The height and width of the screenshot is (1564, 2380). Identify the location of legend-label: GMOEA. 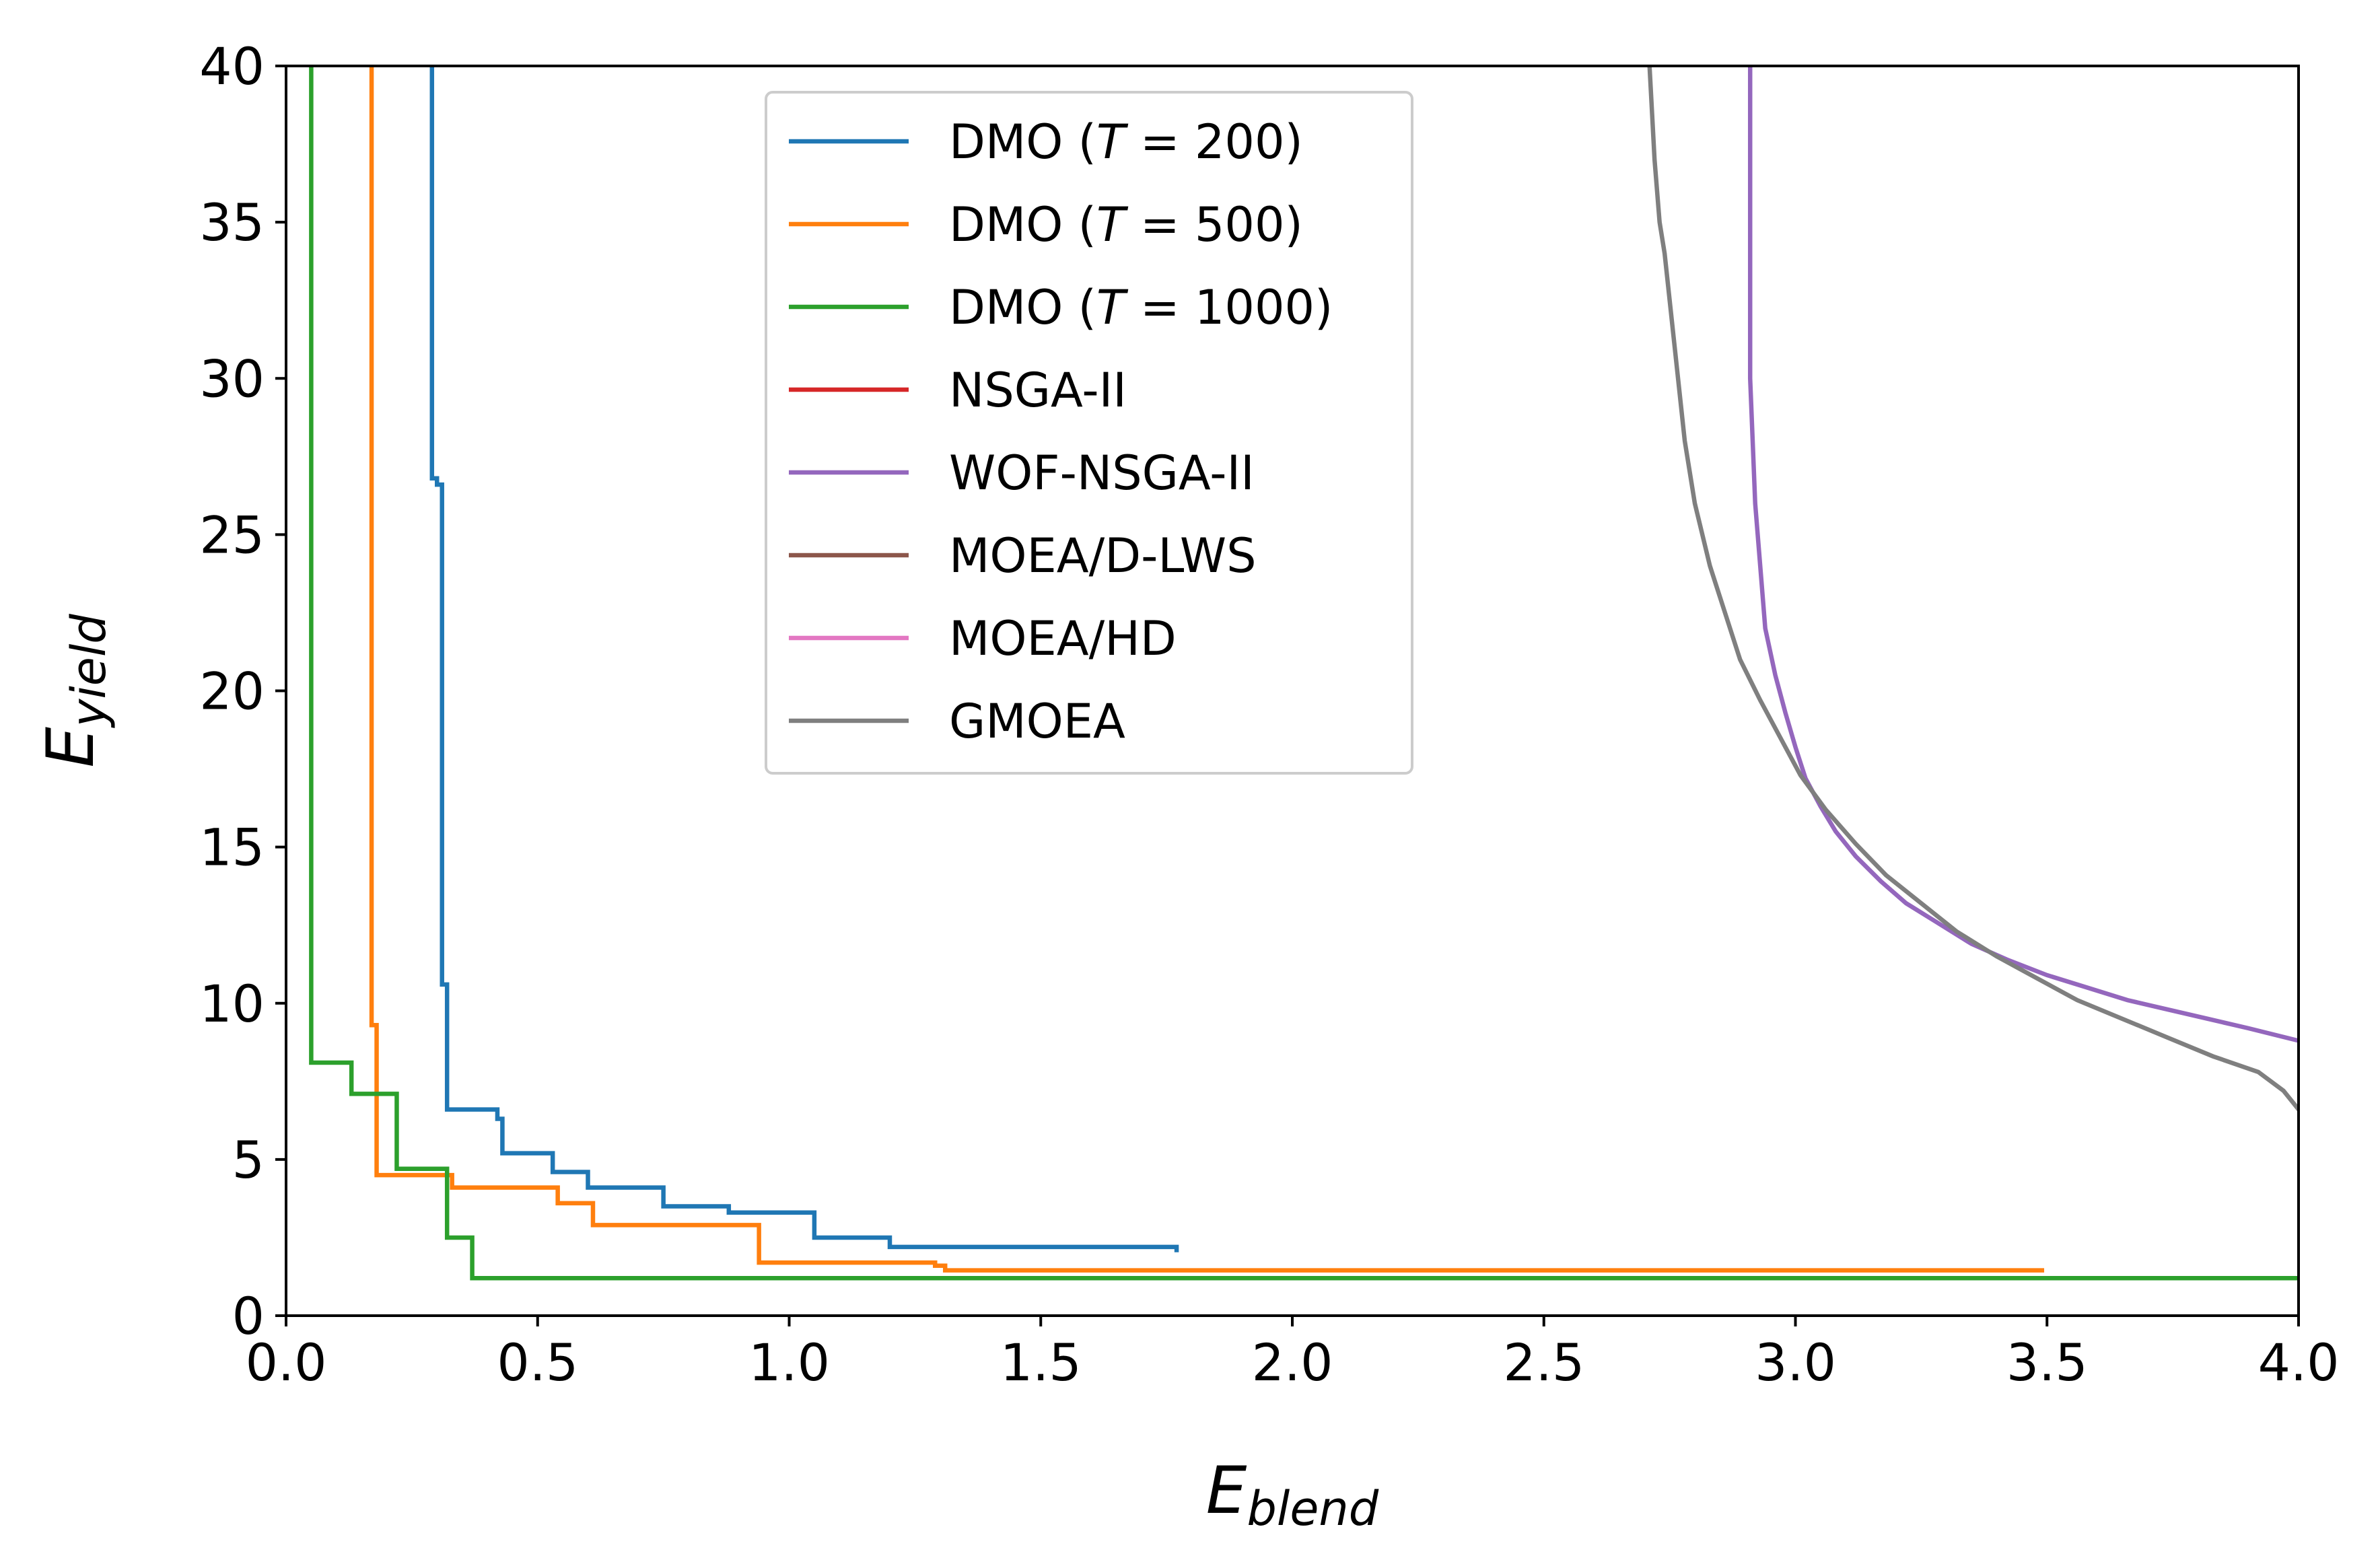
(1037, 721).